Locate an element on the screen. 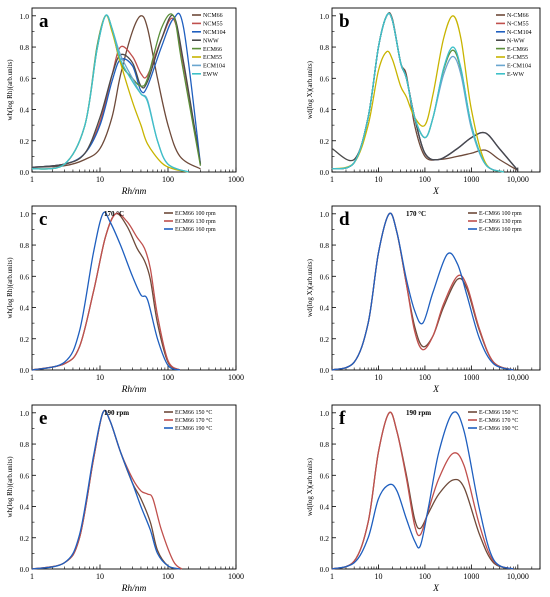 The image size is (550, 597). legend-entry: ECM55 is located at coordinates (212, 58).